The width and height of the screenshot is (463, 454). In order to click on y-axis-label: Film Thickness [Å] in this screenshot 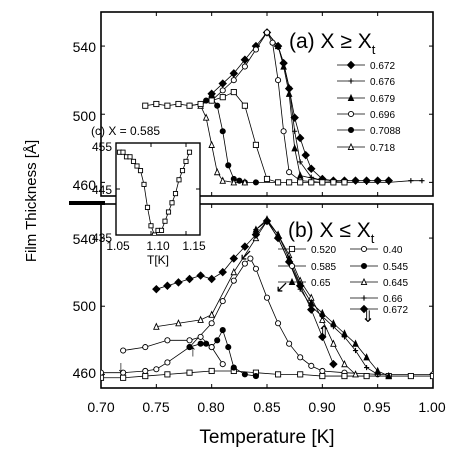, I will do `click(31, 201)`.